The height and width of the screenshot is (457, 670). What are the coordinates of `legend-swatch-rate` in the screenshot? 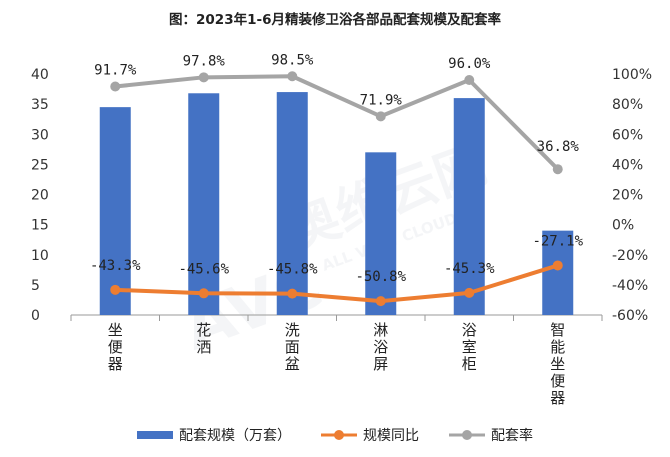 It's located at (467, 435).